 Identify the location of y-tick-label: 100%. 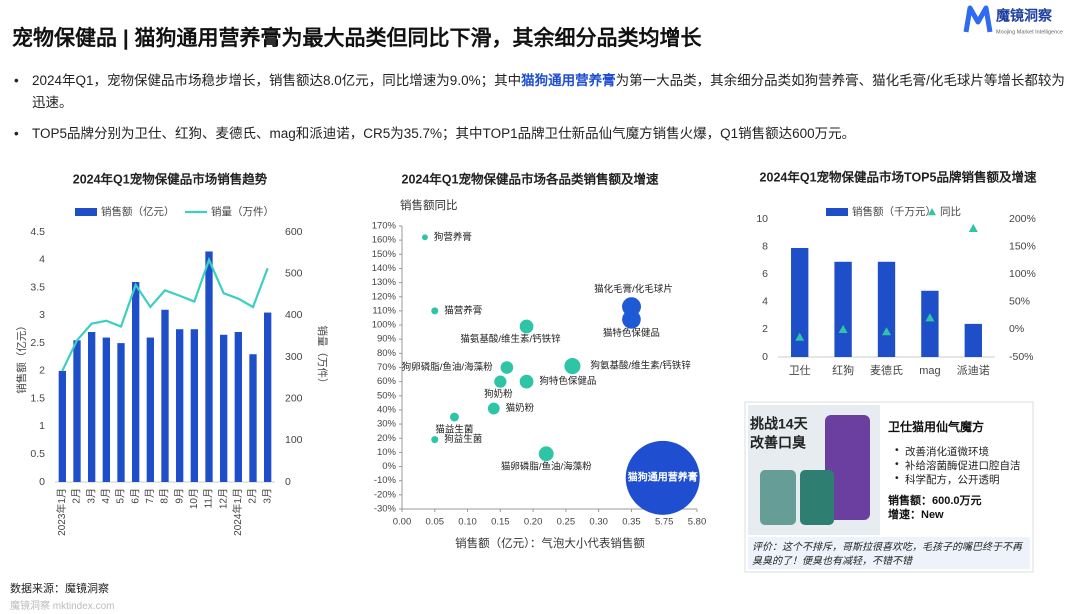
(384, 325).